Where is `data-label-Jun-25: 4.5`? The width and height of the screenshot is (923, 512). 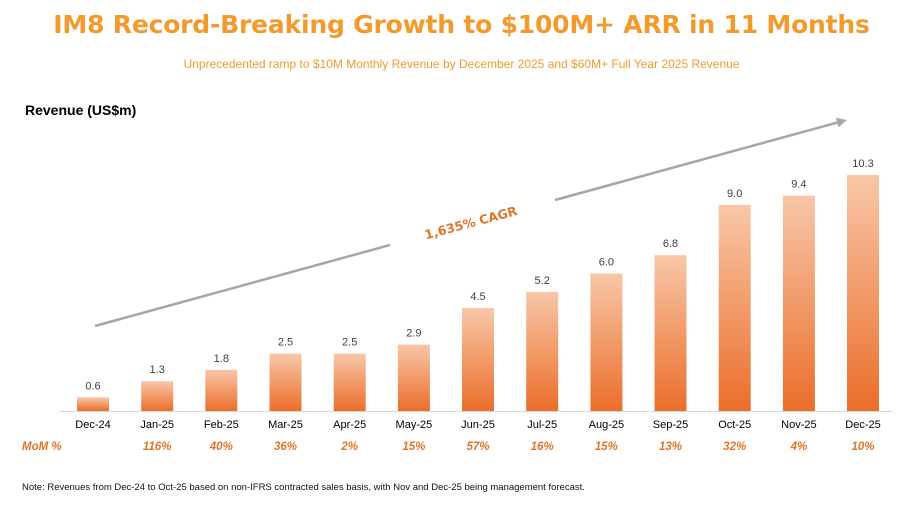 data-label-Jun-25: 4.5 is located at coordinates (477, 297).